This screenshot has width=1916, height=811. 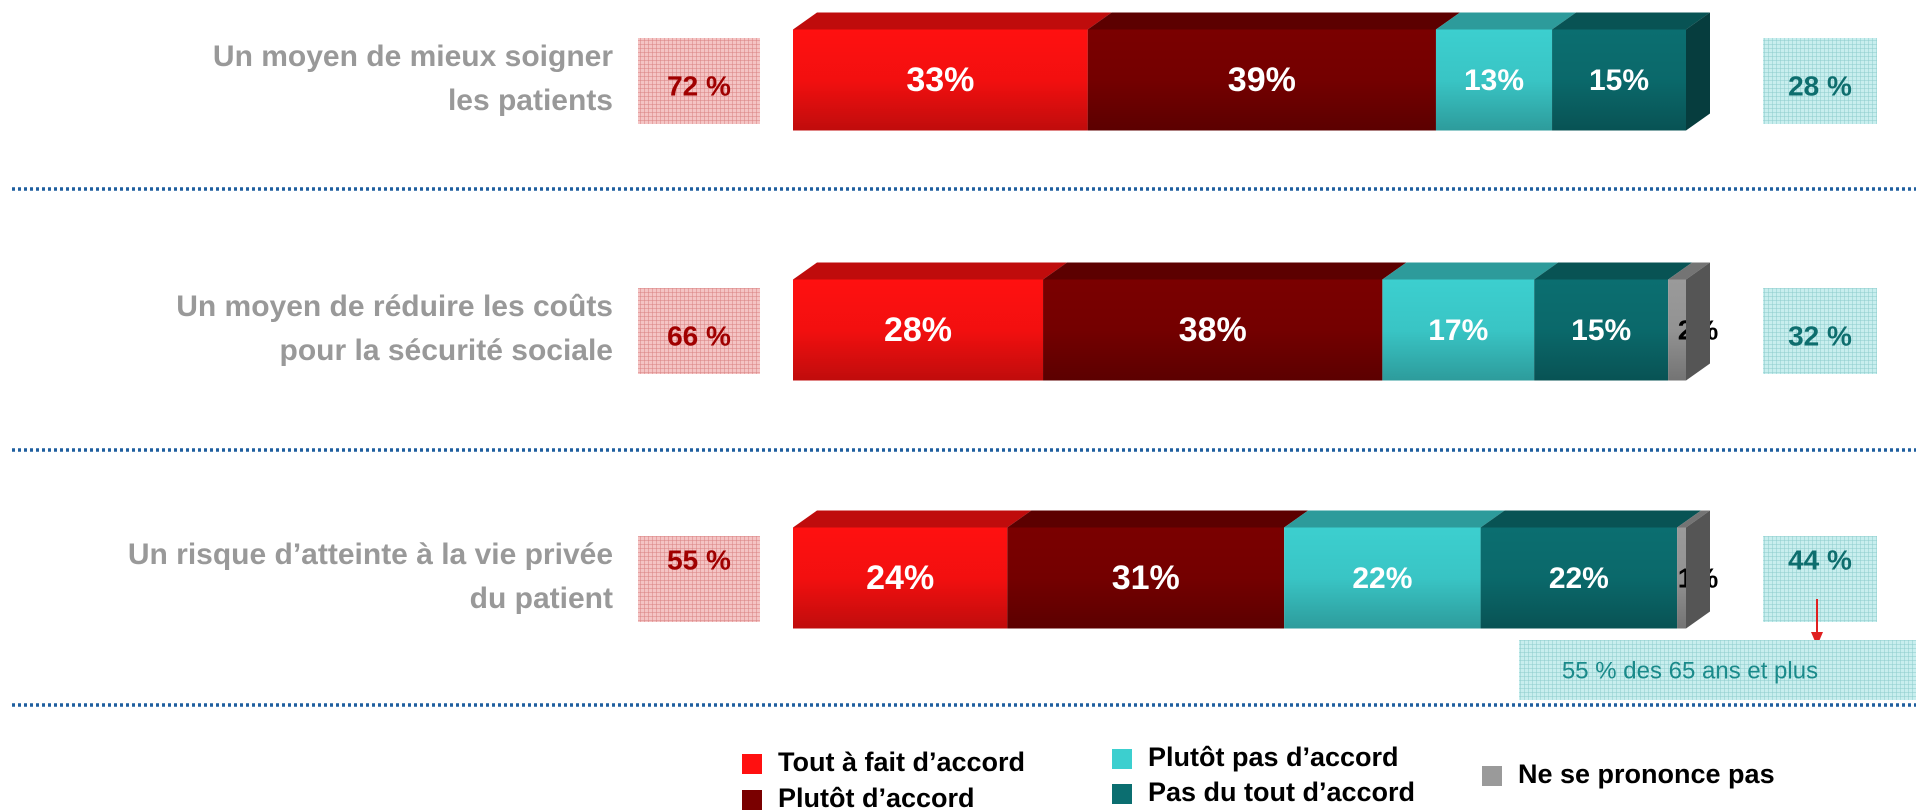 I want to click on legend-label: Tout à fait d’accord, so click(x=901, y=762).